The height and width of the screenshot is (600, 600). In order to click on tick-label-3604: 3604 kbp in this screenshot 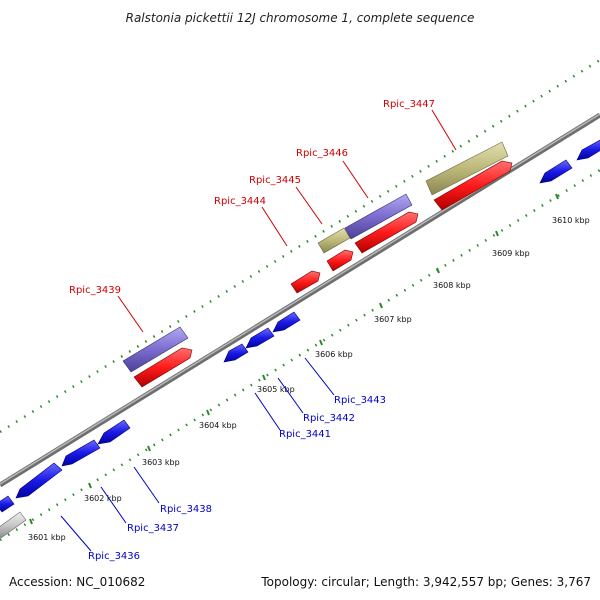, I will do `click(218, 425)`.